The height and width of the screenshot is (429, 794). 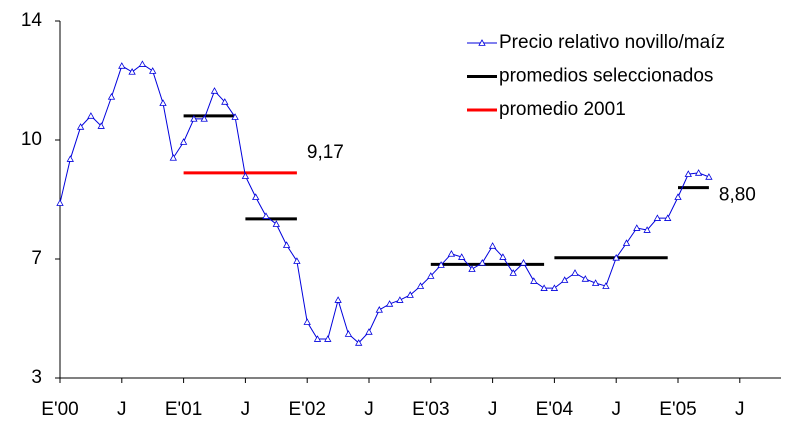 What do you see at coordinates (562, 109) in the screenshot?
I see `legend-label: promedio 2001` at bounding box center [562, 109].